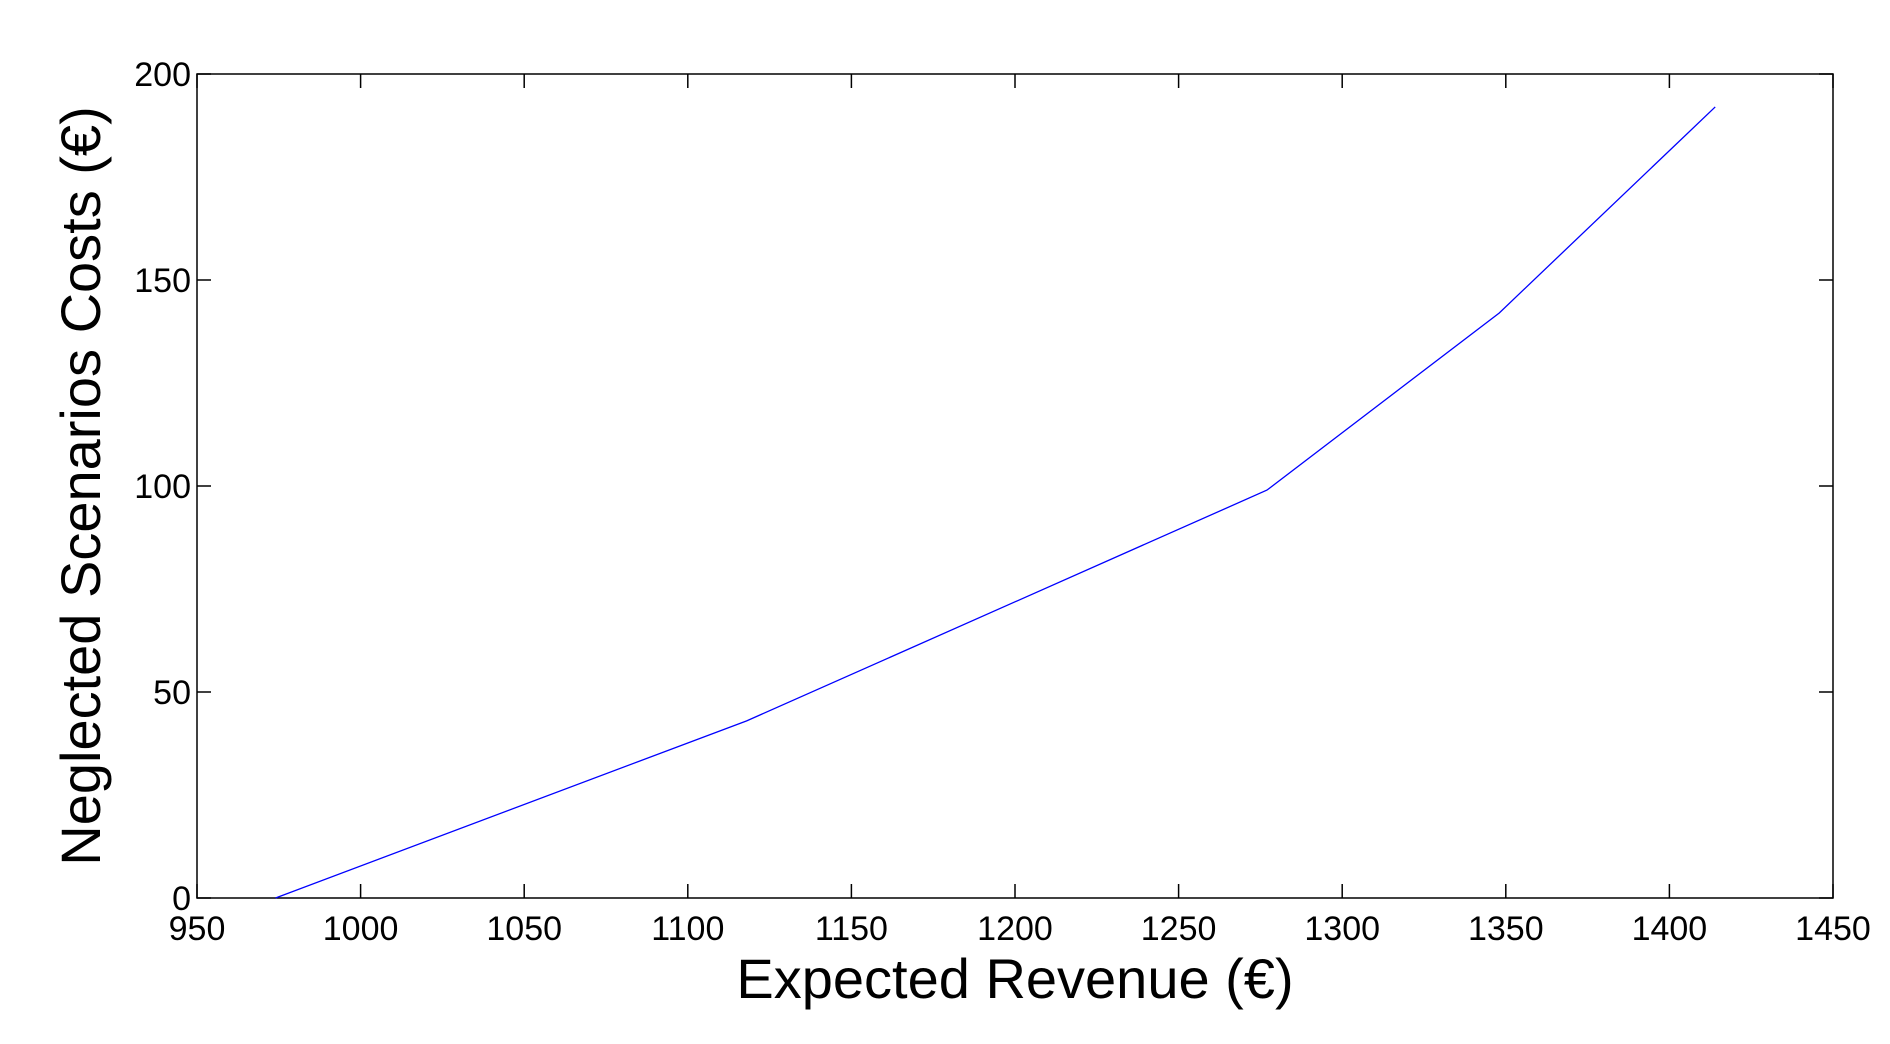 The width and height of the screenshot is (1890, 1044). Describe the element at coordinates (162, 487) in the screenshot. I see `y-tick-label: 100` at that location.